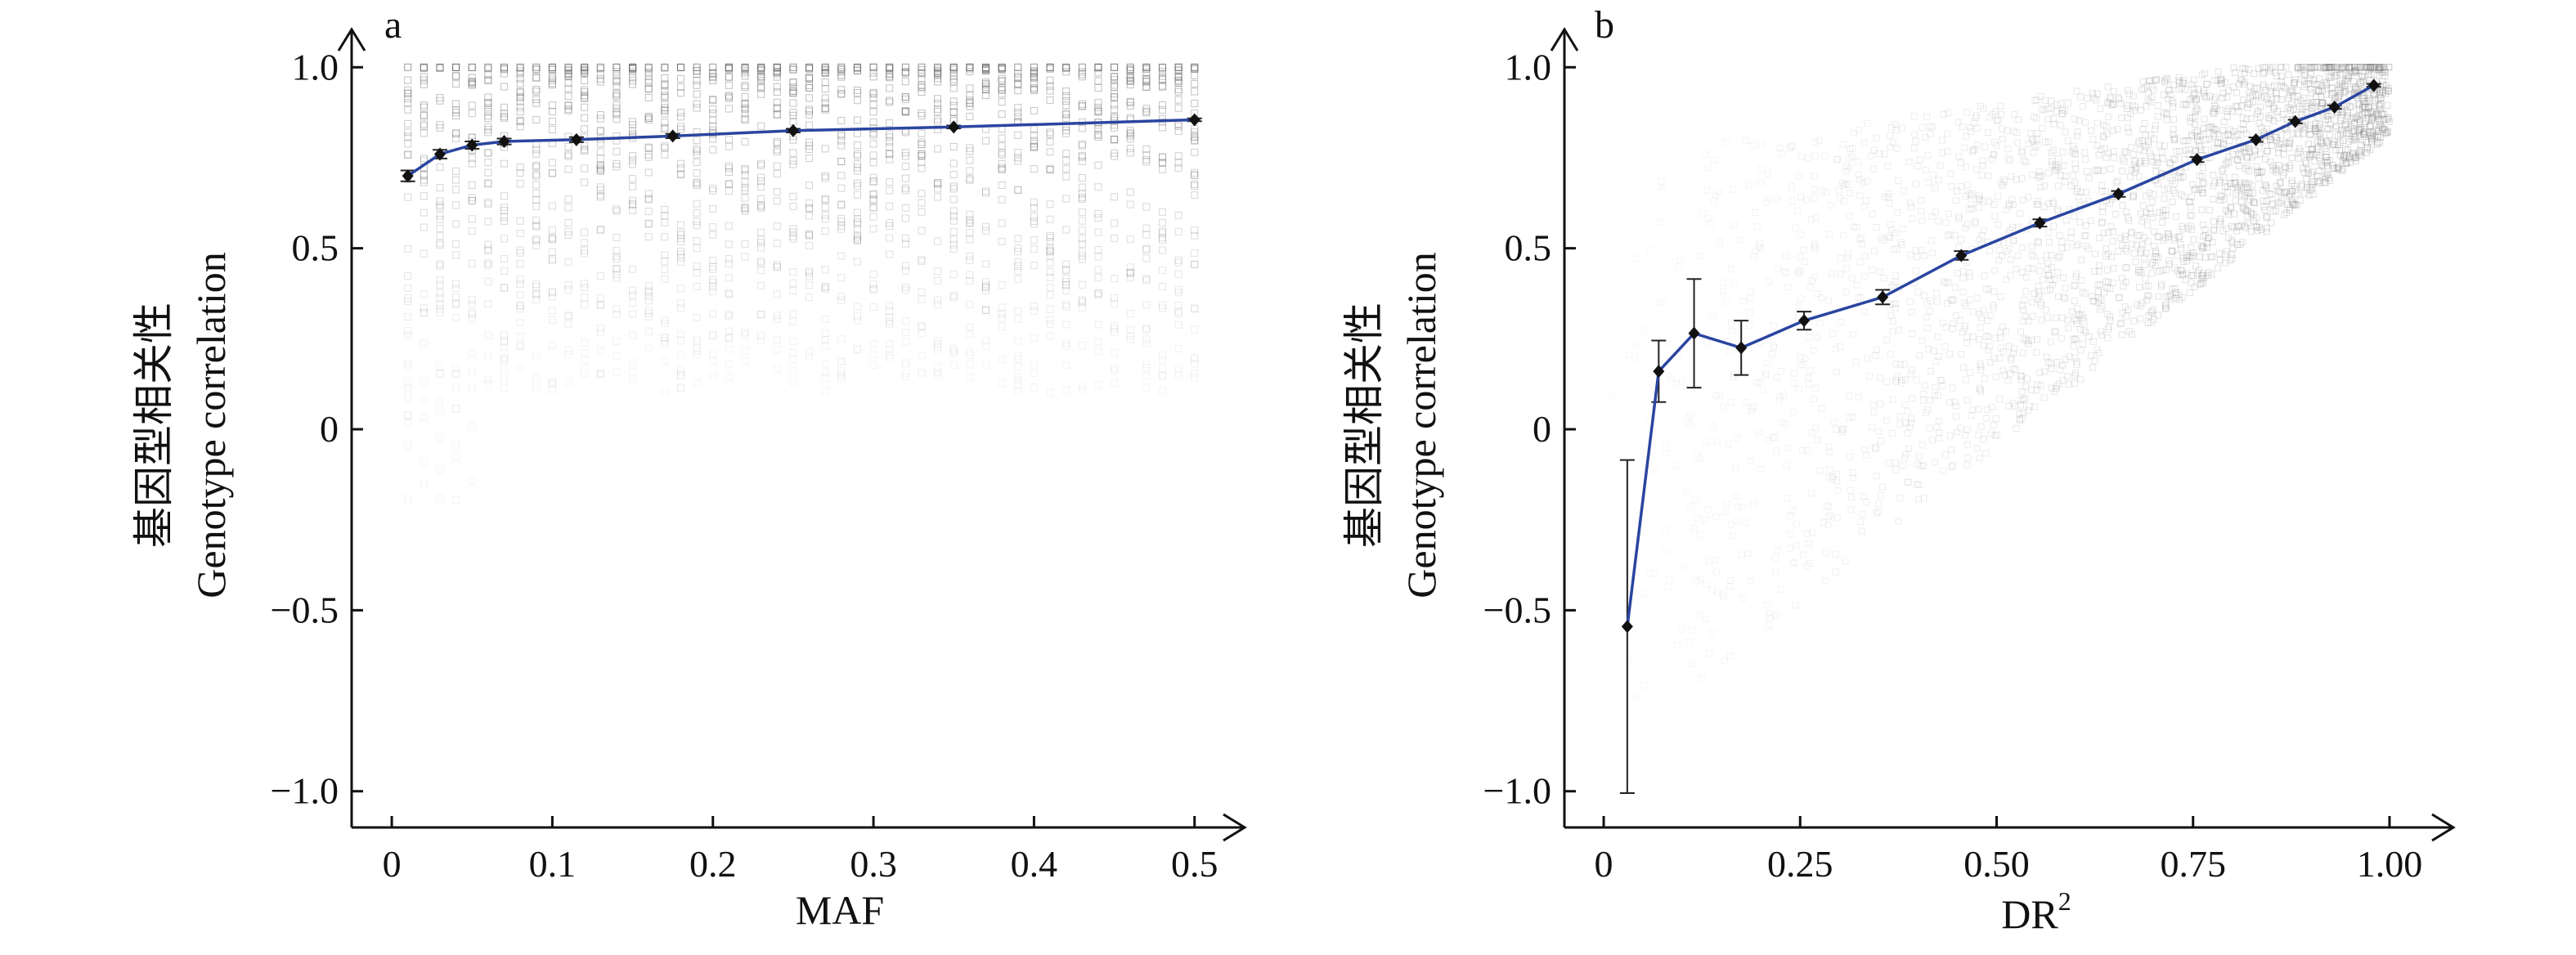 The height and width of the screenshot is (955, 2576). I want to click on panel-b-label: b, so click(1604, 25).